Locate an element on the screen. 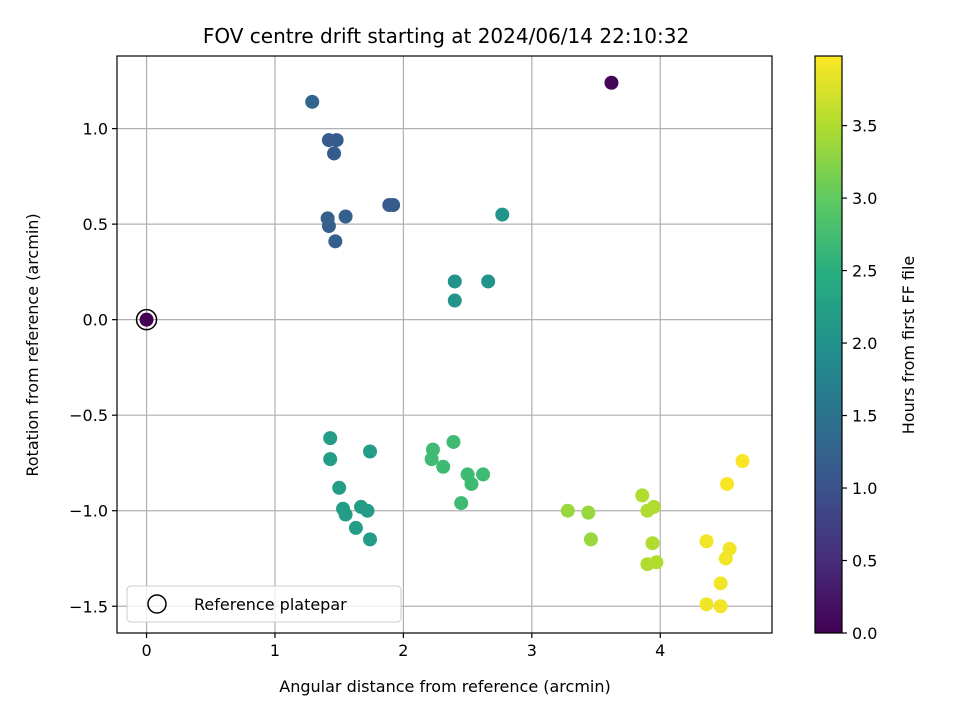 The height and width of the screenshot is (720, 960). colorbar-tick-label: 2.0 is located at coordinates (864, 343).